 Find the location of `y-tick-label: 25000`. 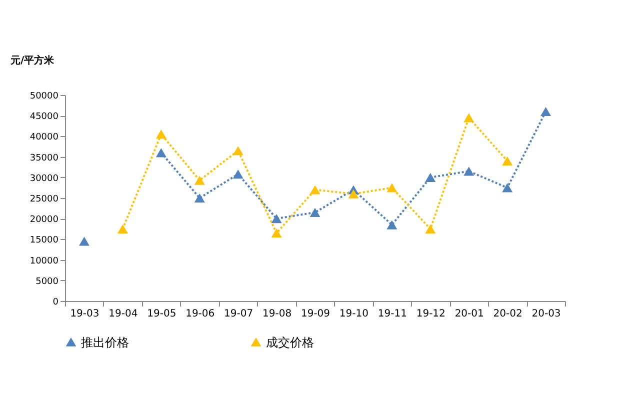

y-tick-label: 25000 is located at coordinates (44, 199).